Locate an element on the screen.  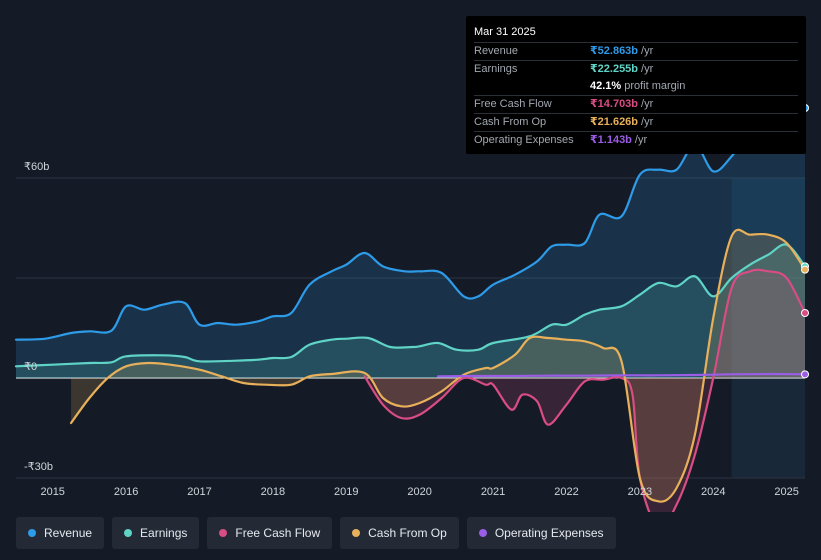
tooltip-row-operating-expenses: Operating Expenses ₹1.143b /yr is located at coordinates (636, 140).